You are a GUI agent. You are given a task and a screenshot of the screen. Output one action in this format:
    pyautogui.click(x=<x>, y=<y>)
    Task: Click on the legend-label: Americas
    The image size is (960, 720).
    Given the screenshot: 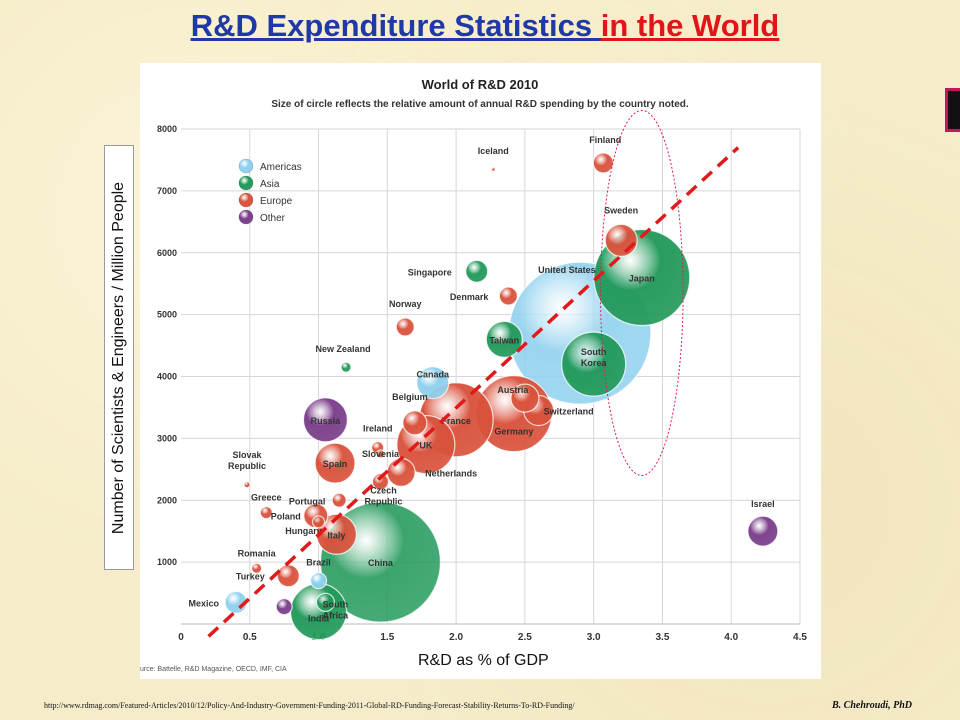 What is the action you would take?
    pyautogui.click(x=281, y=167)
    